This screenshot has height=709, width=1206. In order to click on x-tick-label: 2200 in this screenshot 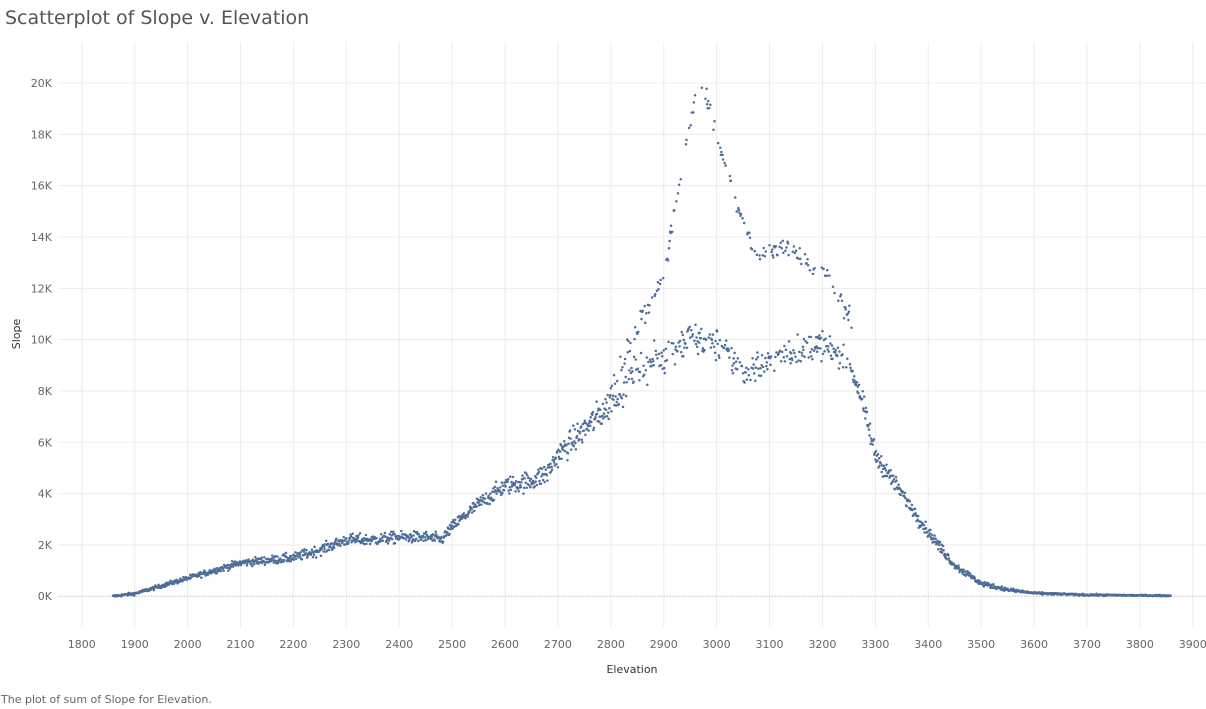, I will do `click(293, 644)`.